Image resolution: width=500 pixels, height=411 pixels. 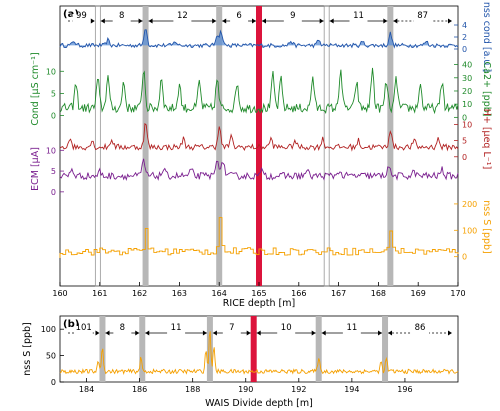 What do you see at coordinates (486, 37) in the screenshot?
I see `y-axis-label-nss_cond: nss cond [a.u.]` at bounding box center [486, 37].